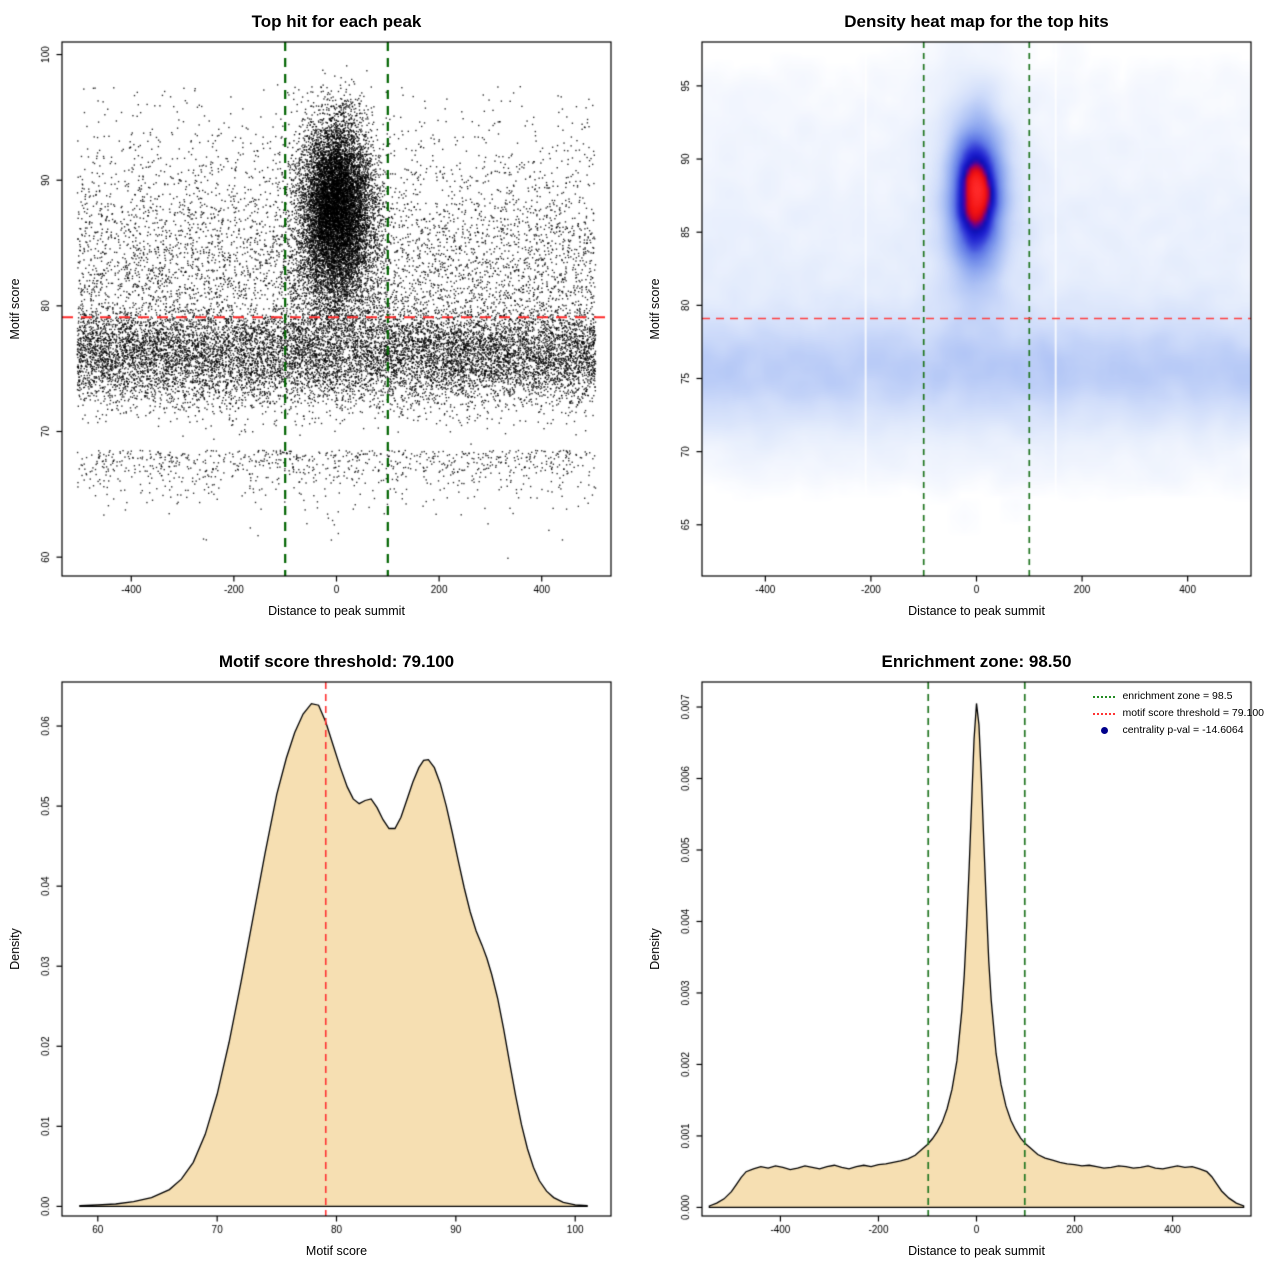 The height and width of the screenshot is (1280, 1280). I want to click on legend-label: motif score threshold = 79.100, so click(1193, 713).